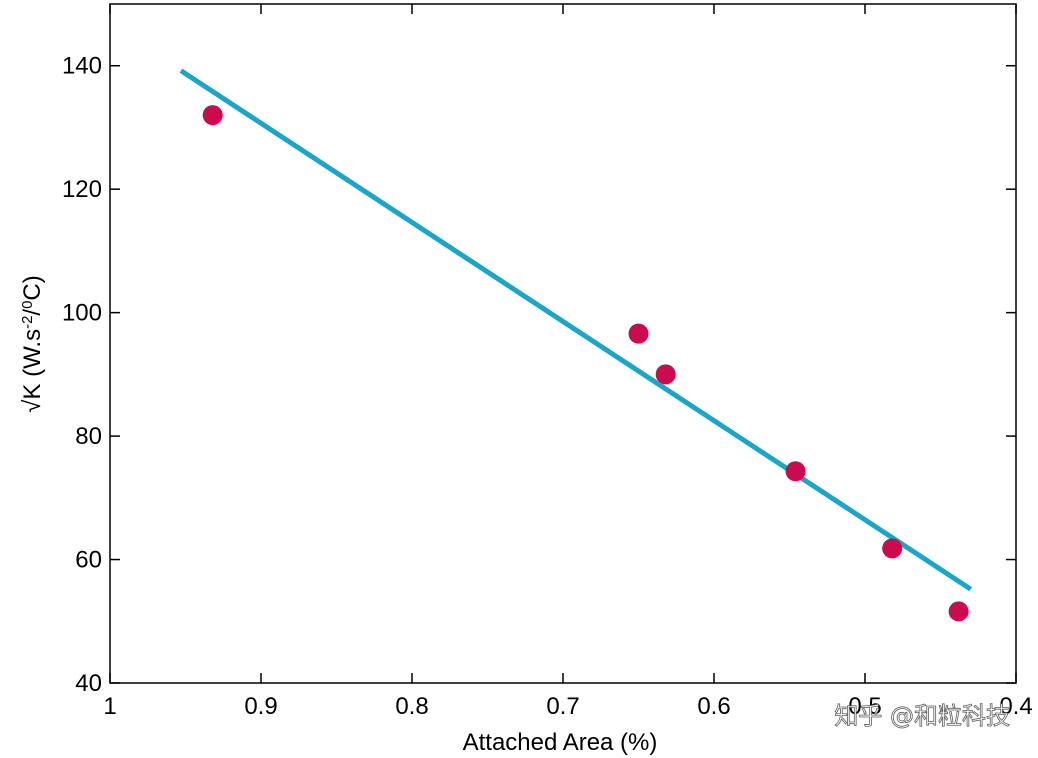  I want to click on y-tick-label: 100, so click(82, 313).